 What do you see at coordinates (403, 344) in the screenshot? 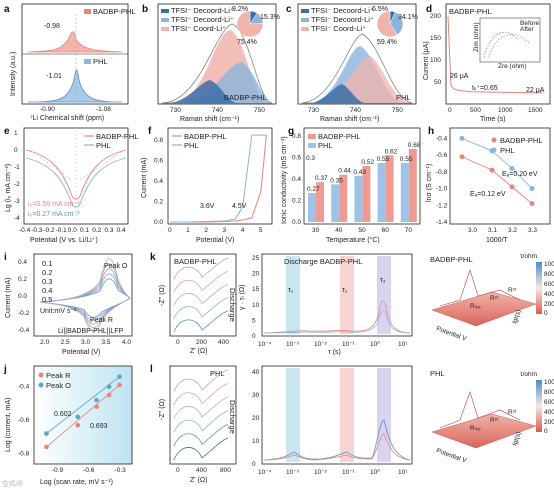
I see `drt-top-xtick-5: 10¹` at bounding box center [403, 344].